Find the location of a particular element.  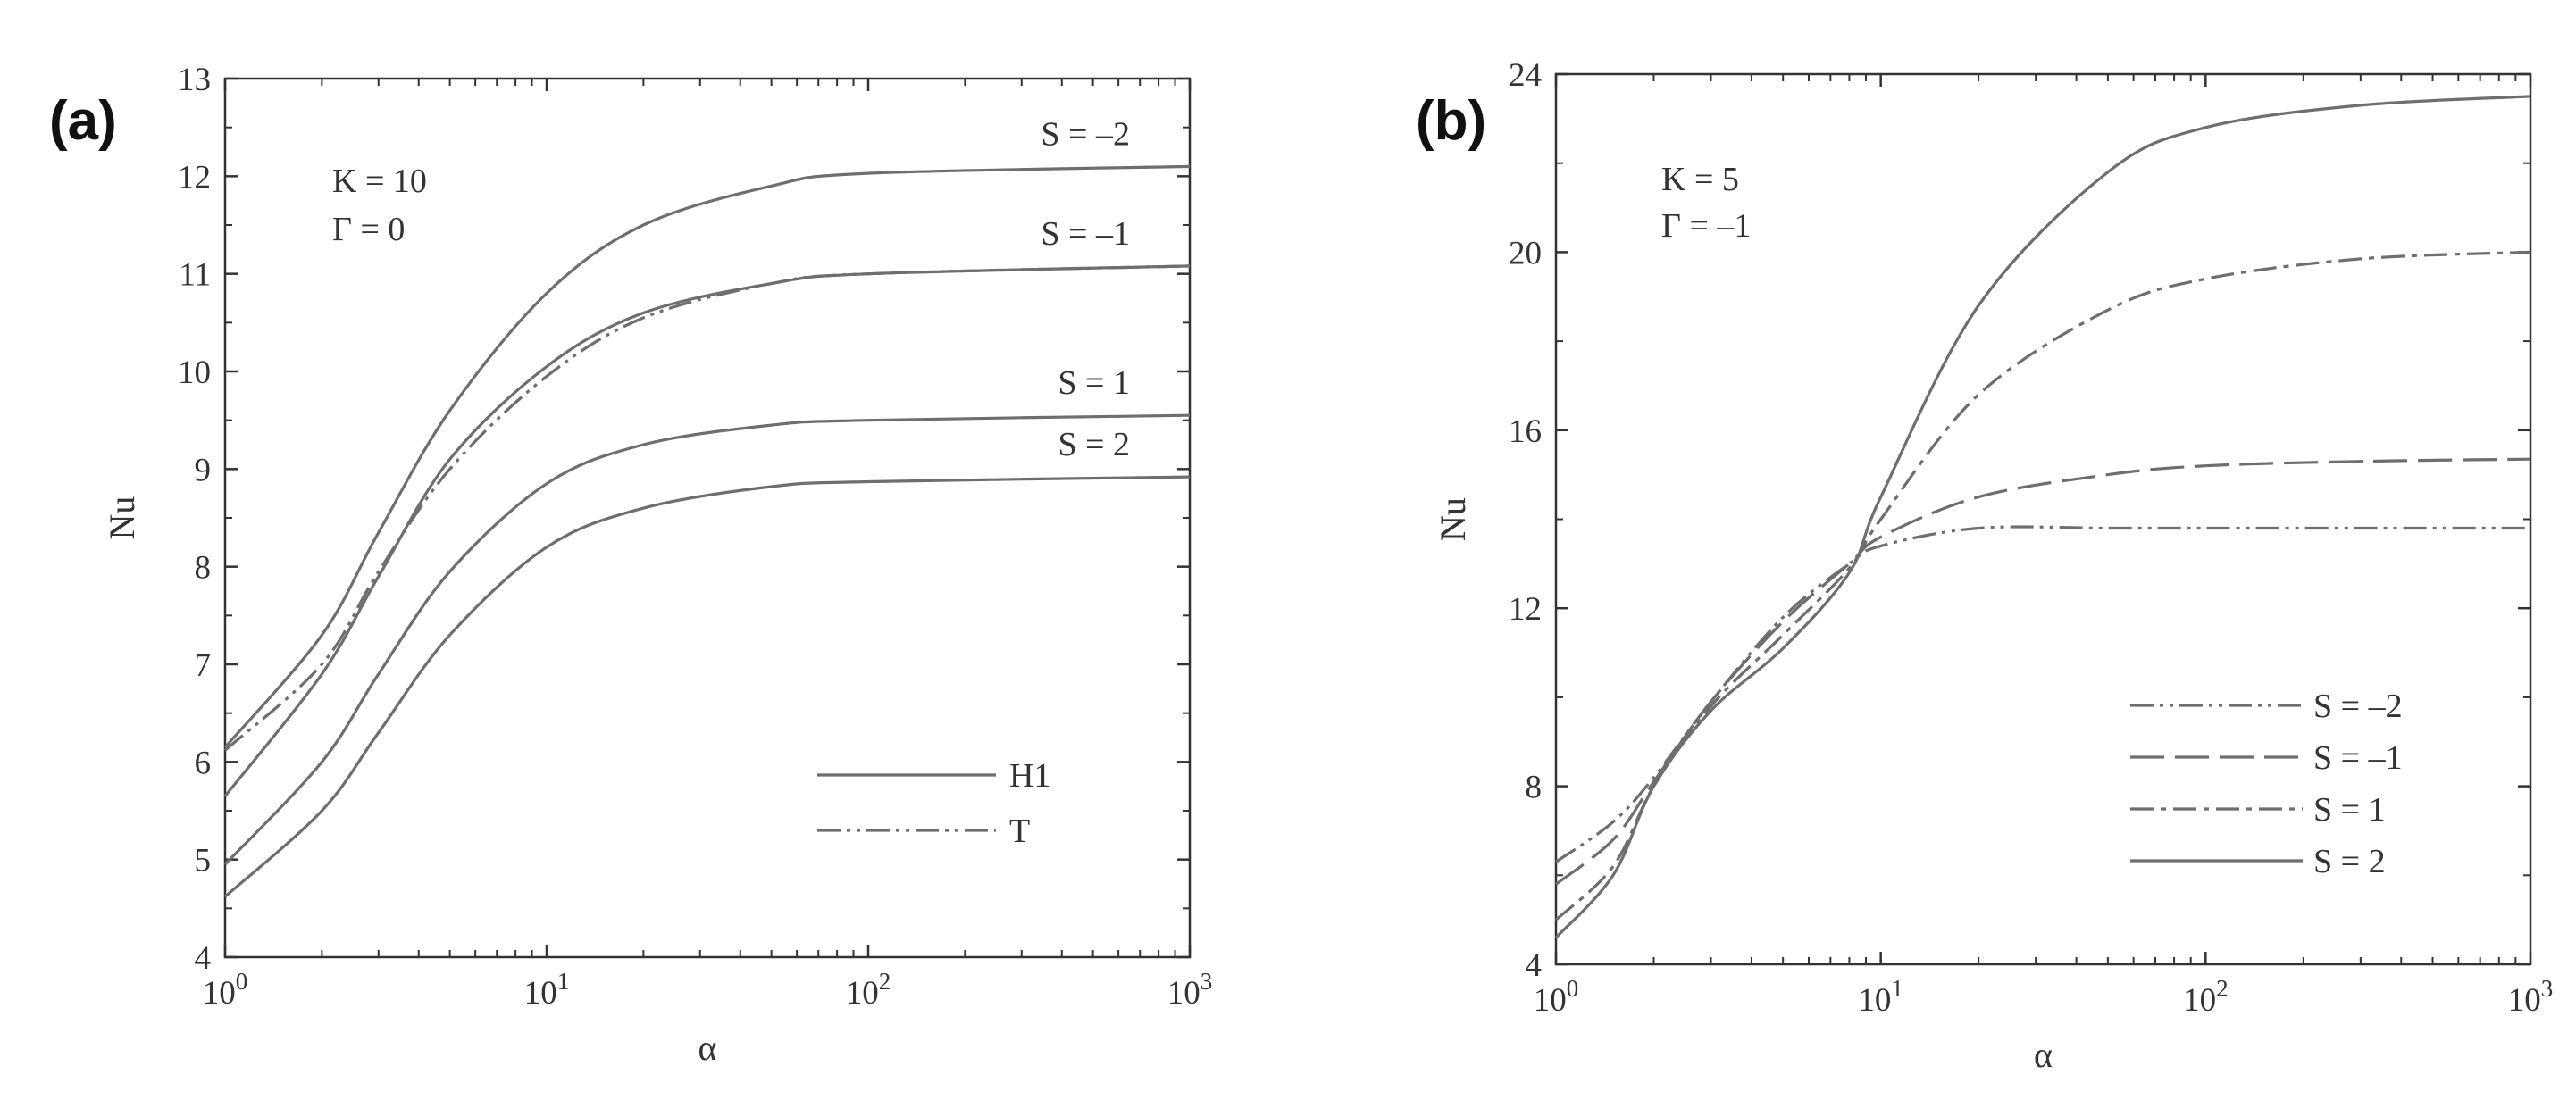

curve-label: S = –1 is located at coordinates (1086, 234).